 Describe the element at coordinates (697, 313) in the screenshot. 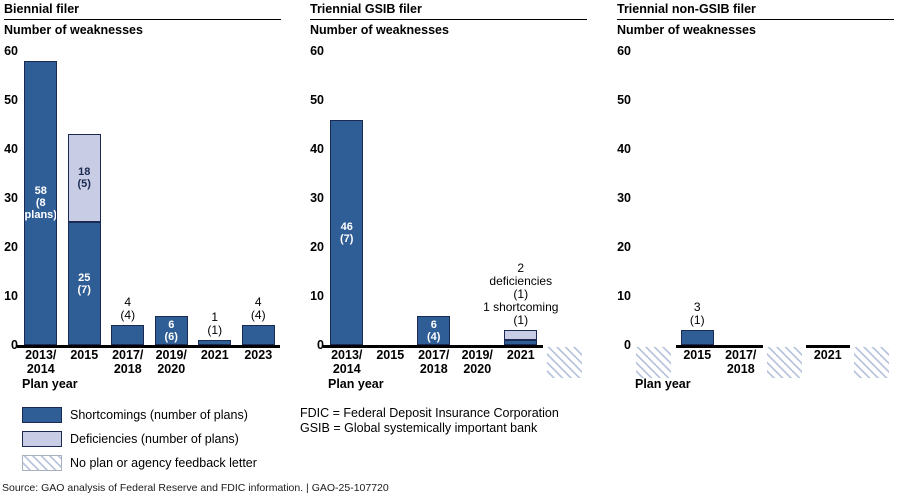

I see `bar-value-label: 3 (1)` at that location.